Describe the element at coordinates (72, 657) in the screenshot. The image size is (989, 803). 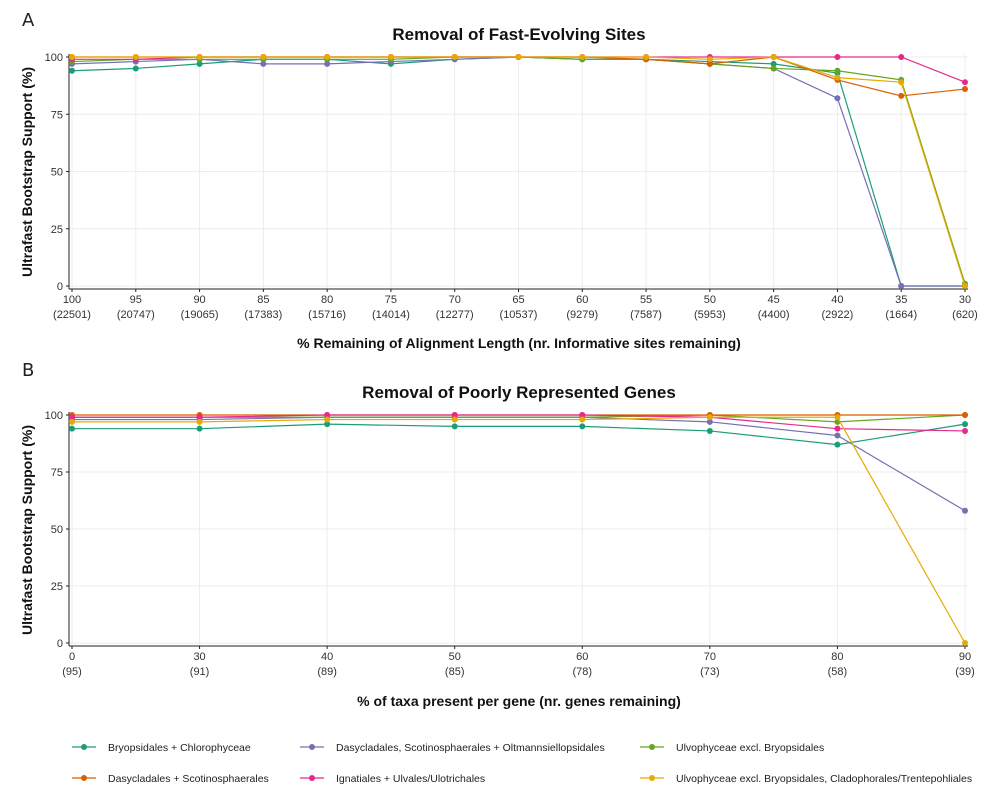
I see `x-tick-label: 0` at that location.